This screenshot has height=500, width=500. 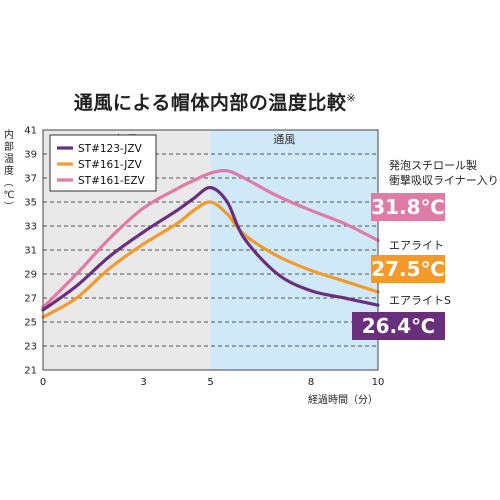 I want to click on y-tick-label: 31, so click(x=30, y=251).